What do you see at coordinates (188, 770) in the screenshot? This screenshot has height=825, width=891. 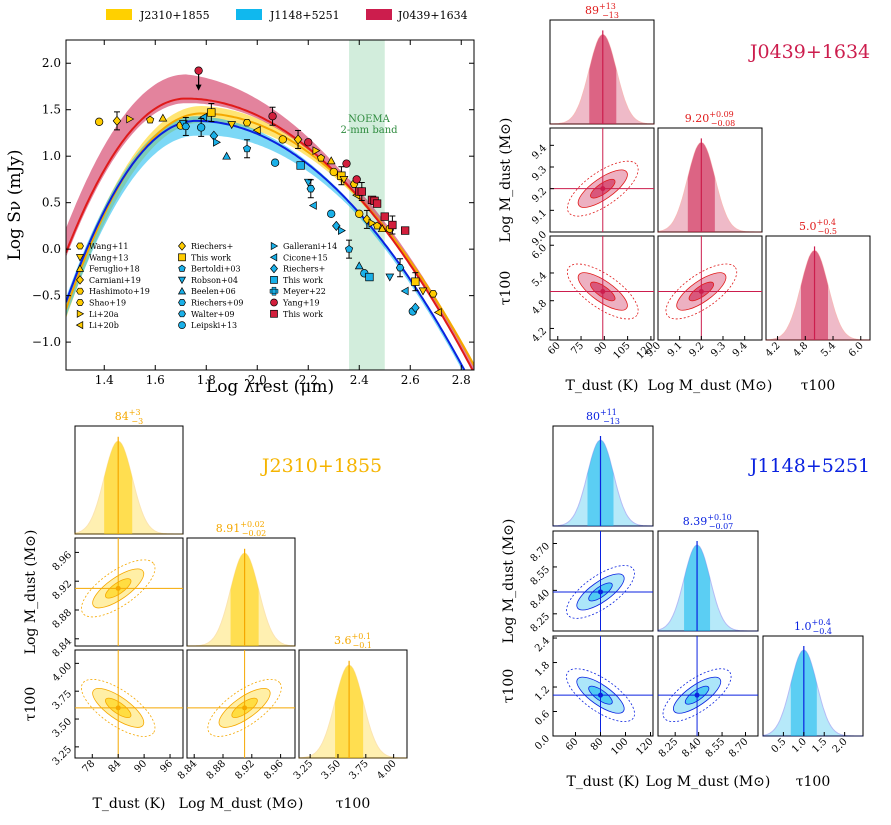 I see `corner-x-tick-label: 8.84` at bounding box center [188, 770].